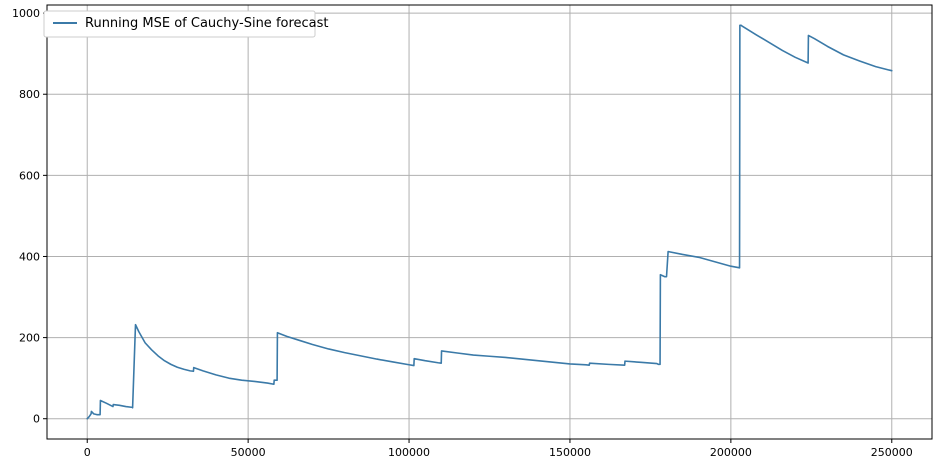 This screenshot has height=466, width=939. I want to click on y-tick-label: 200, so click(29, 338).